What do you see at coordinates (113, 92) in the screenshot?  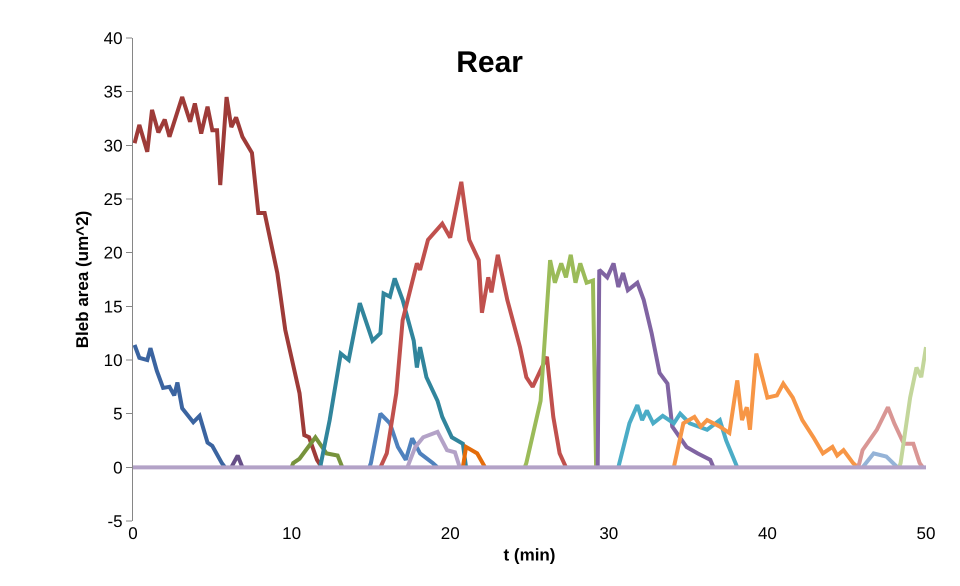 I see `y-tick-label: 35` at bounding box center [113, 92].